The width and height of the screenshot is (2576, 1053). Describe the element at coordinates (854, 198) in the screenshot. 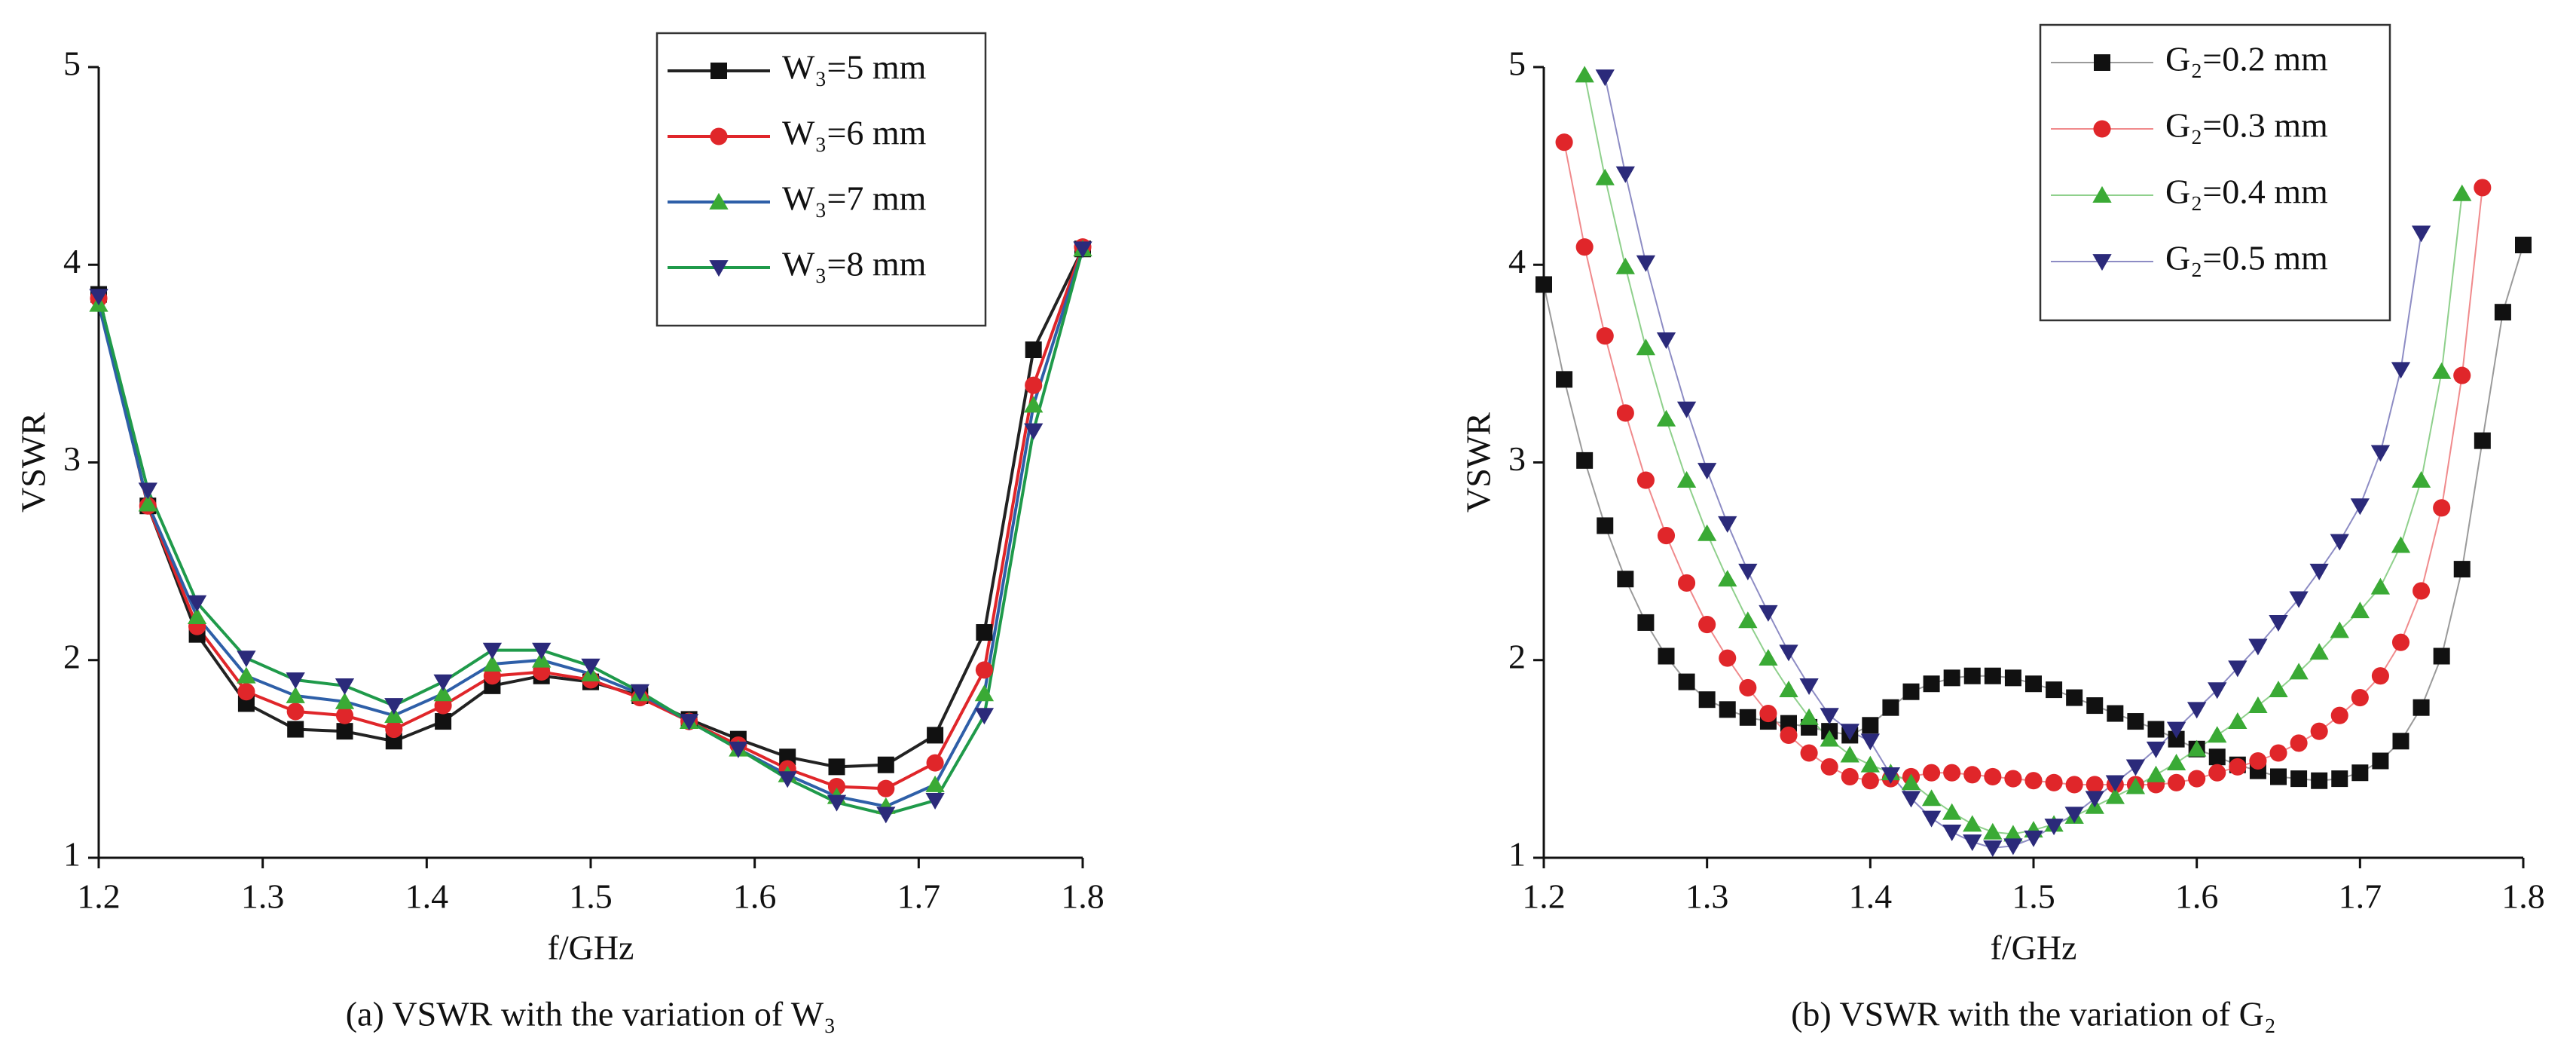

I see `legend-label: W₃=7 mm` at that location.